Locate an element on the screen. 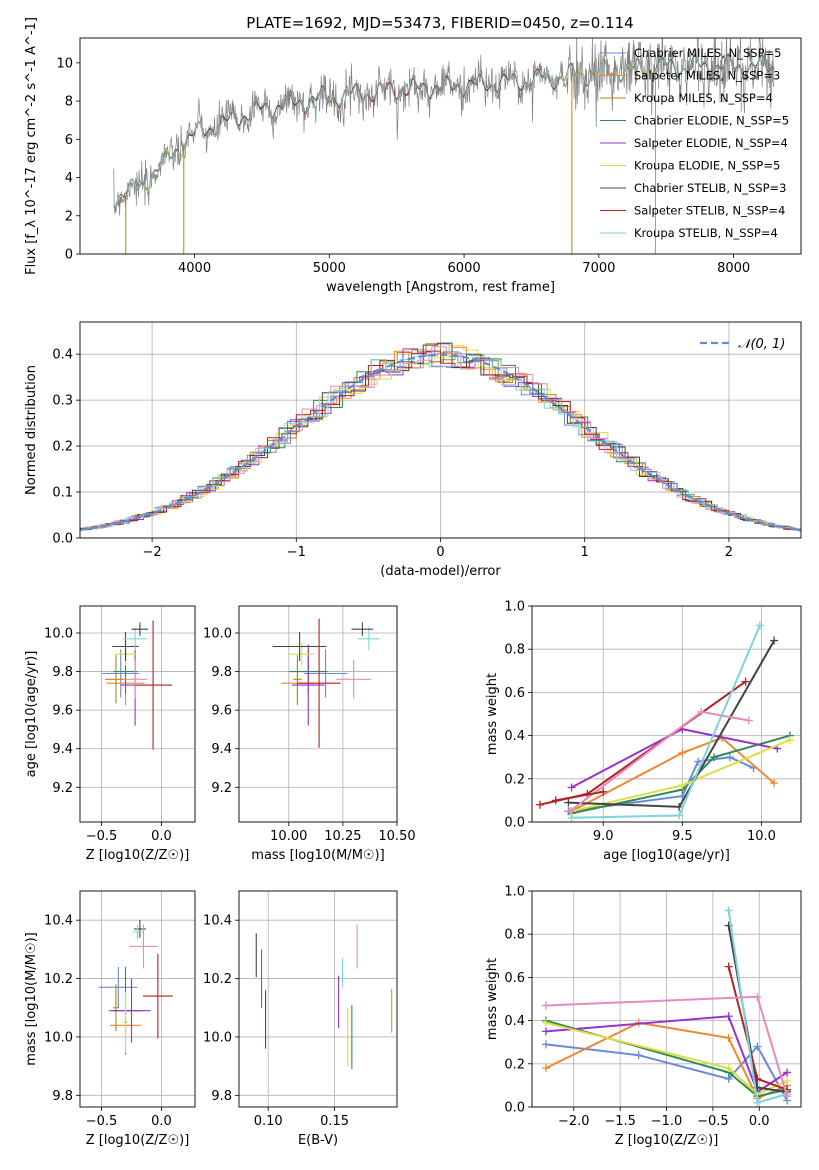  legend-entry: Kroupa STELIB, N_SSP=4 is located at coordinates (706, 233).